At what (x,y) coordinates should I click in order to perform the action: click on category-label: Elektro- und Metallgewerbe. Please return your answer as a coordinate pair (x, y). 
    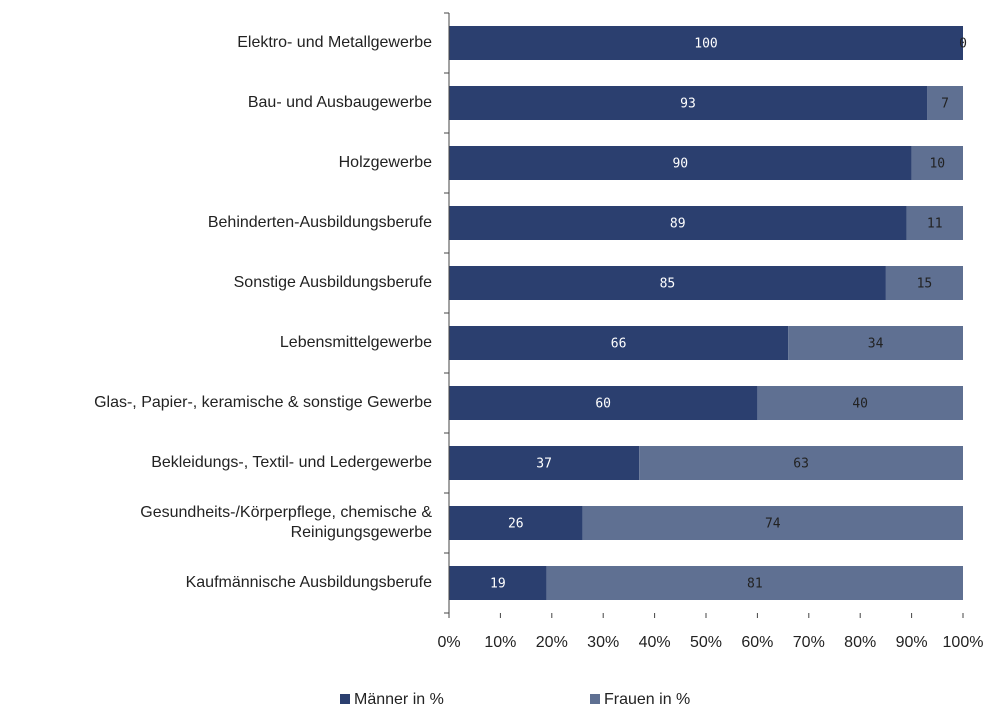
    Looking at the image, I should click on (334, 42).